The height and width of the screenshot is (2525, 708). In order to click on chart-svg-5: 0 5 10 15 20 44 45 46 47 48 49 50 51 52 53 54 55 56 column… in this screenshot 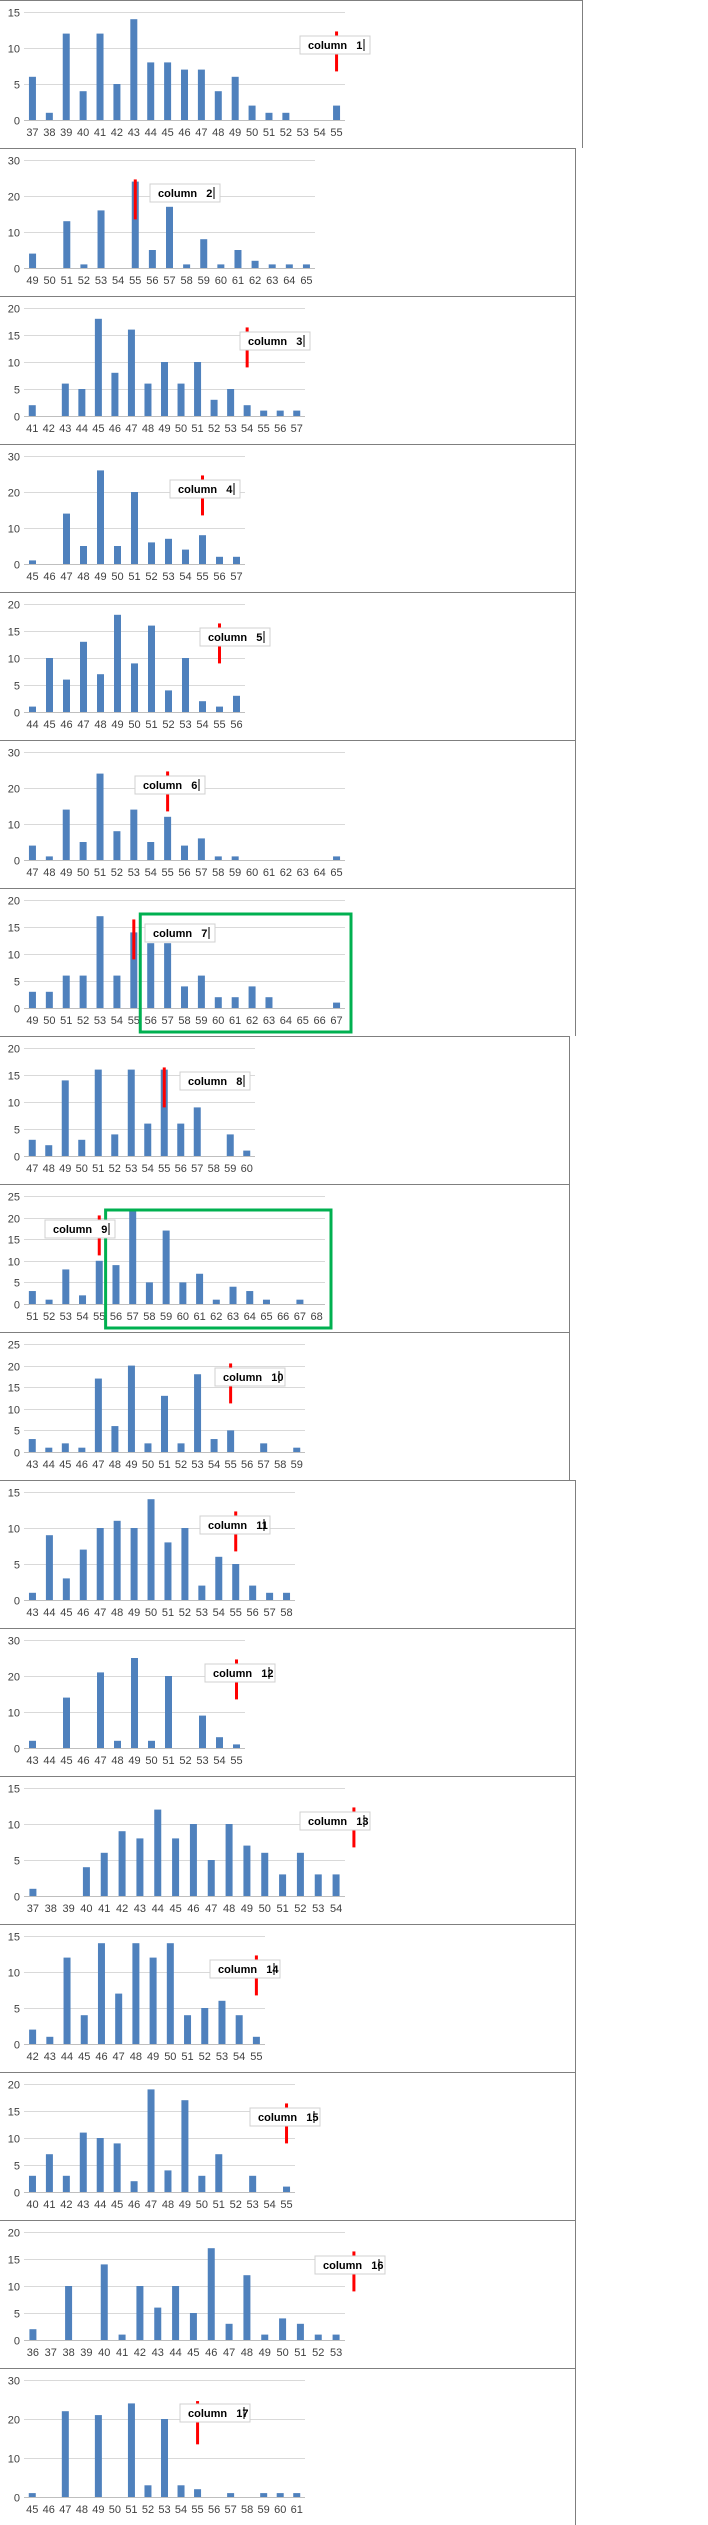, I will do `click(288, 666)`.